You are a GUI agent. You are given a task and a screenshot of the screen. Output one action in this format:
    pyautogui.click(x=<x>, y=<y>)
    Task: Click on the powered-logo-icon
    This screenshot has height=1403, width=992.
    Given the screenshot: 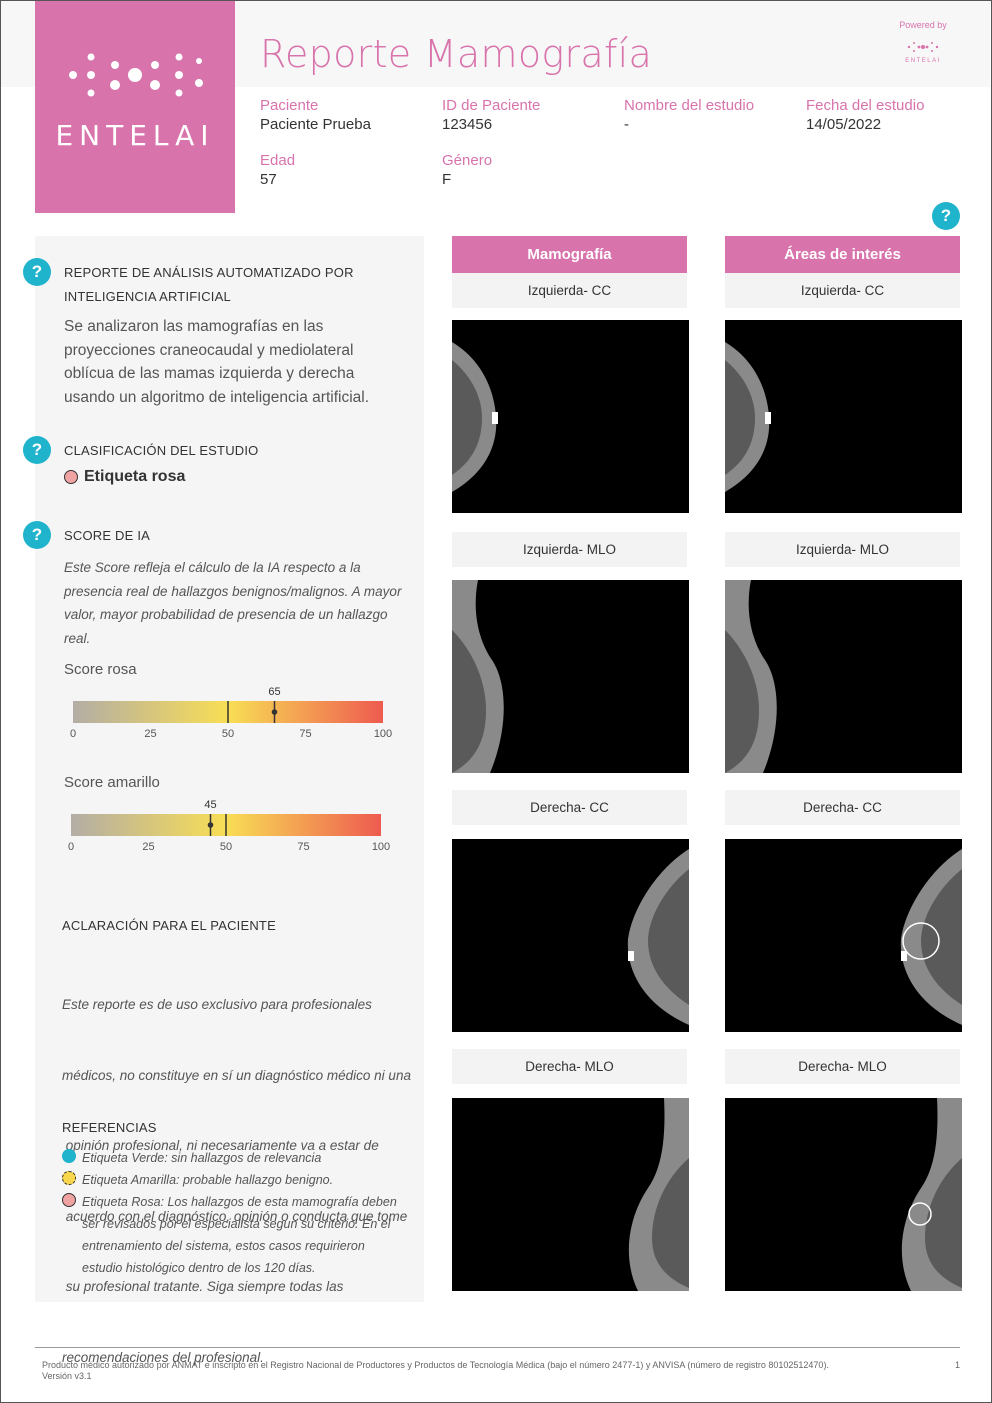 What is the action you would take?
    pyautogui.click(x=923, y=47)
    